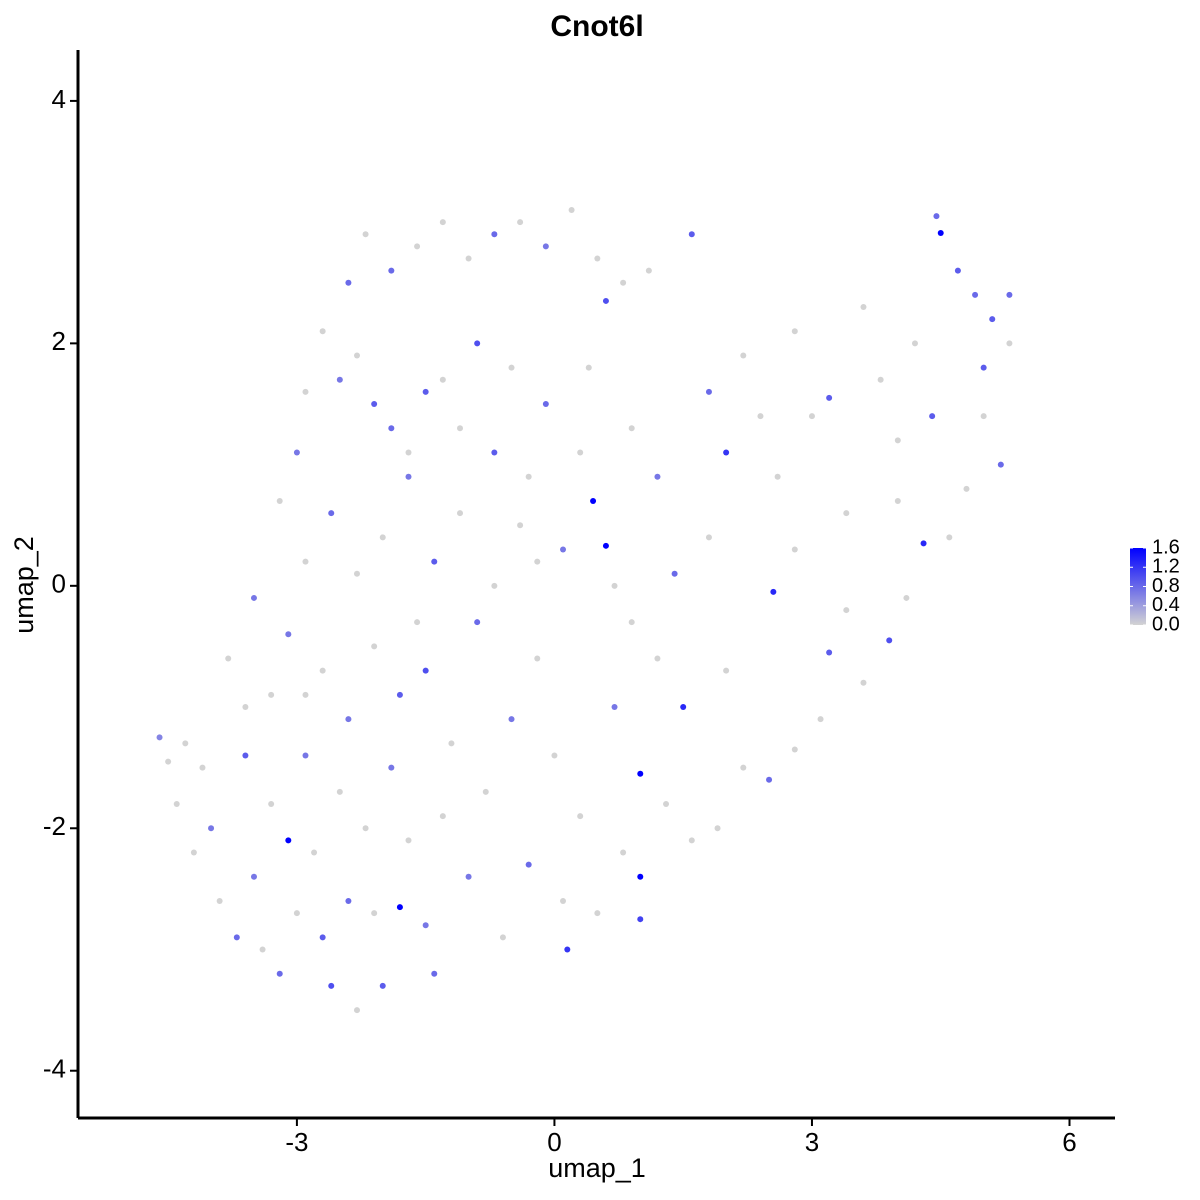 The width and height of the screenshot is (1200, 1200). Describe the element at coordinates (296, 1142) in the screenshot. I see `x-tick-label: -3` at that location.